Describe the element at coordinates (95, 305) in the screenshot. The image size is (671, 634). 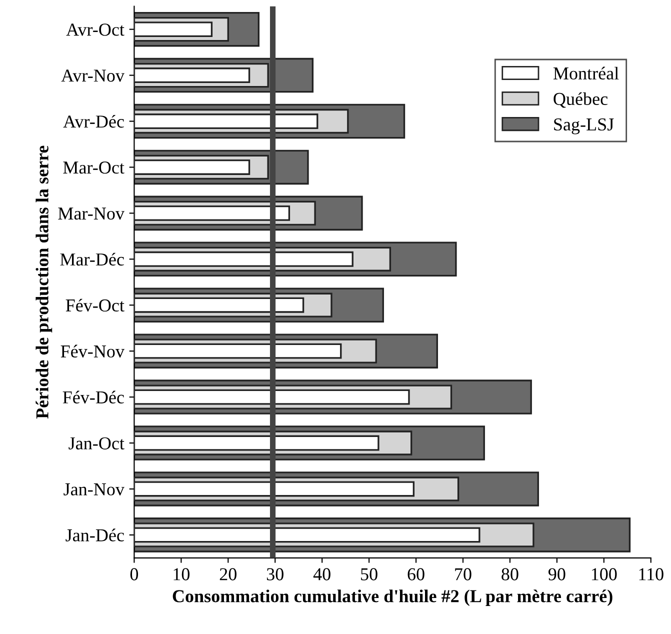
I see `y-tick-label: Fév-Oct` at that location.